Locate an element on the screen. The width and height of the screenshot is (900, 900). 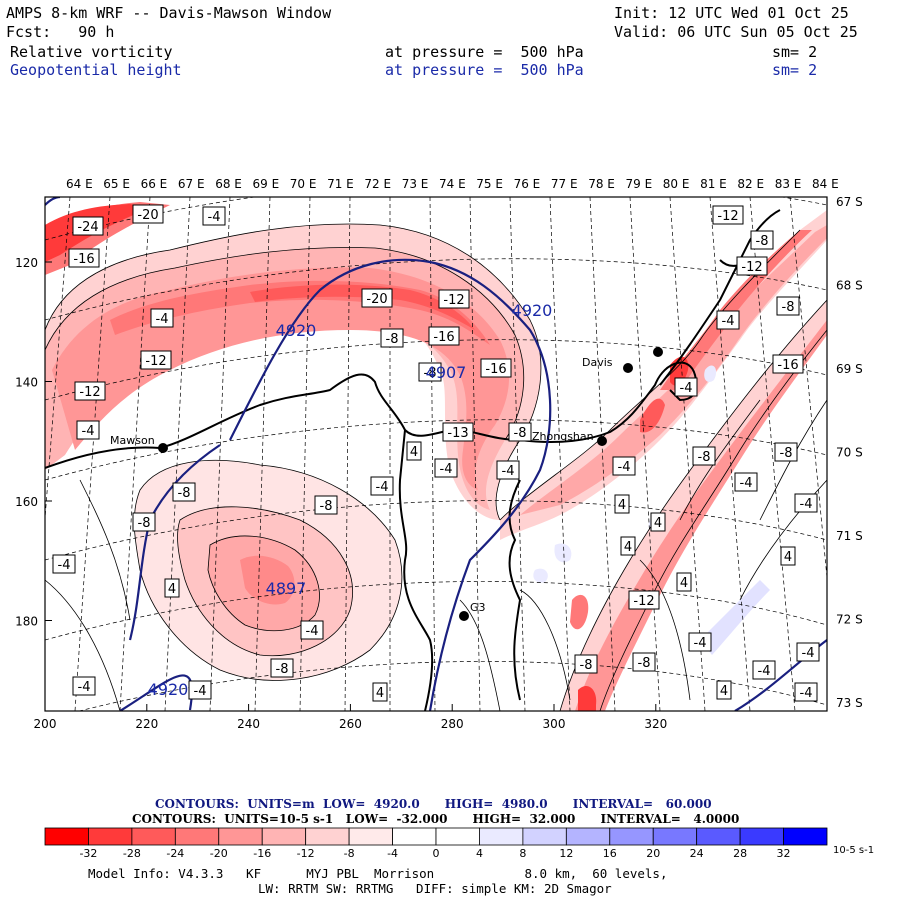
x-tick-label: 280 is located at coordinates (452, 724).